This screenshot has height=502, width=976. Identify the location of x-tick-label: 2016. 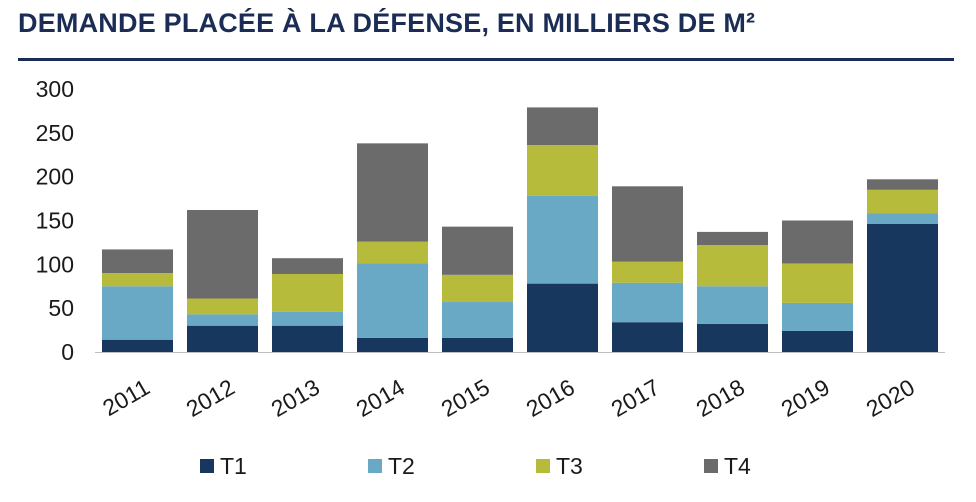
(550, 398).